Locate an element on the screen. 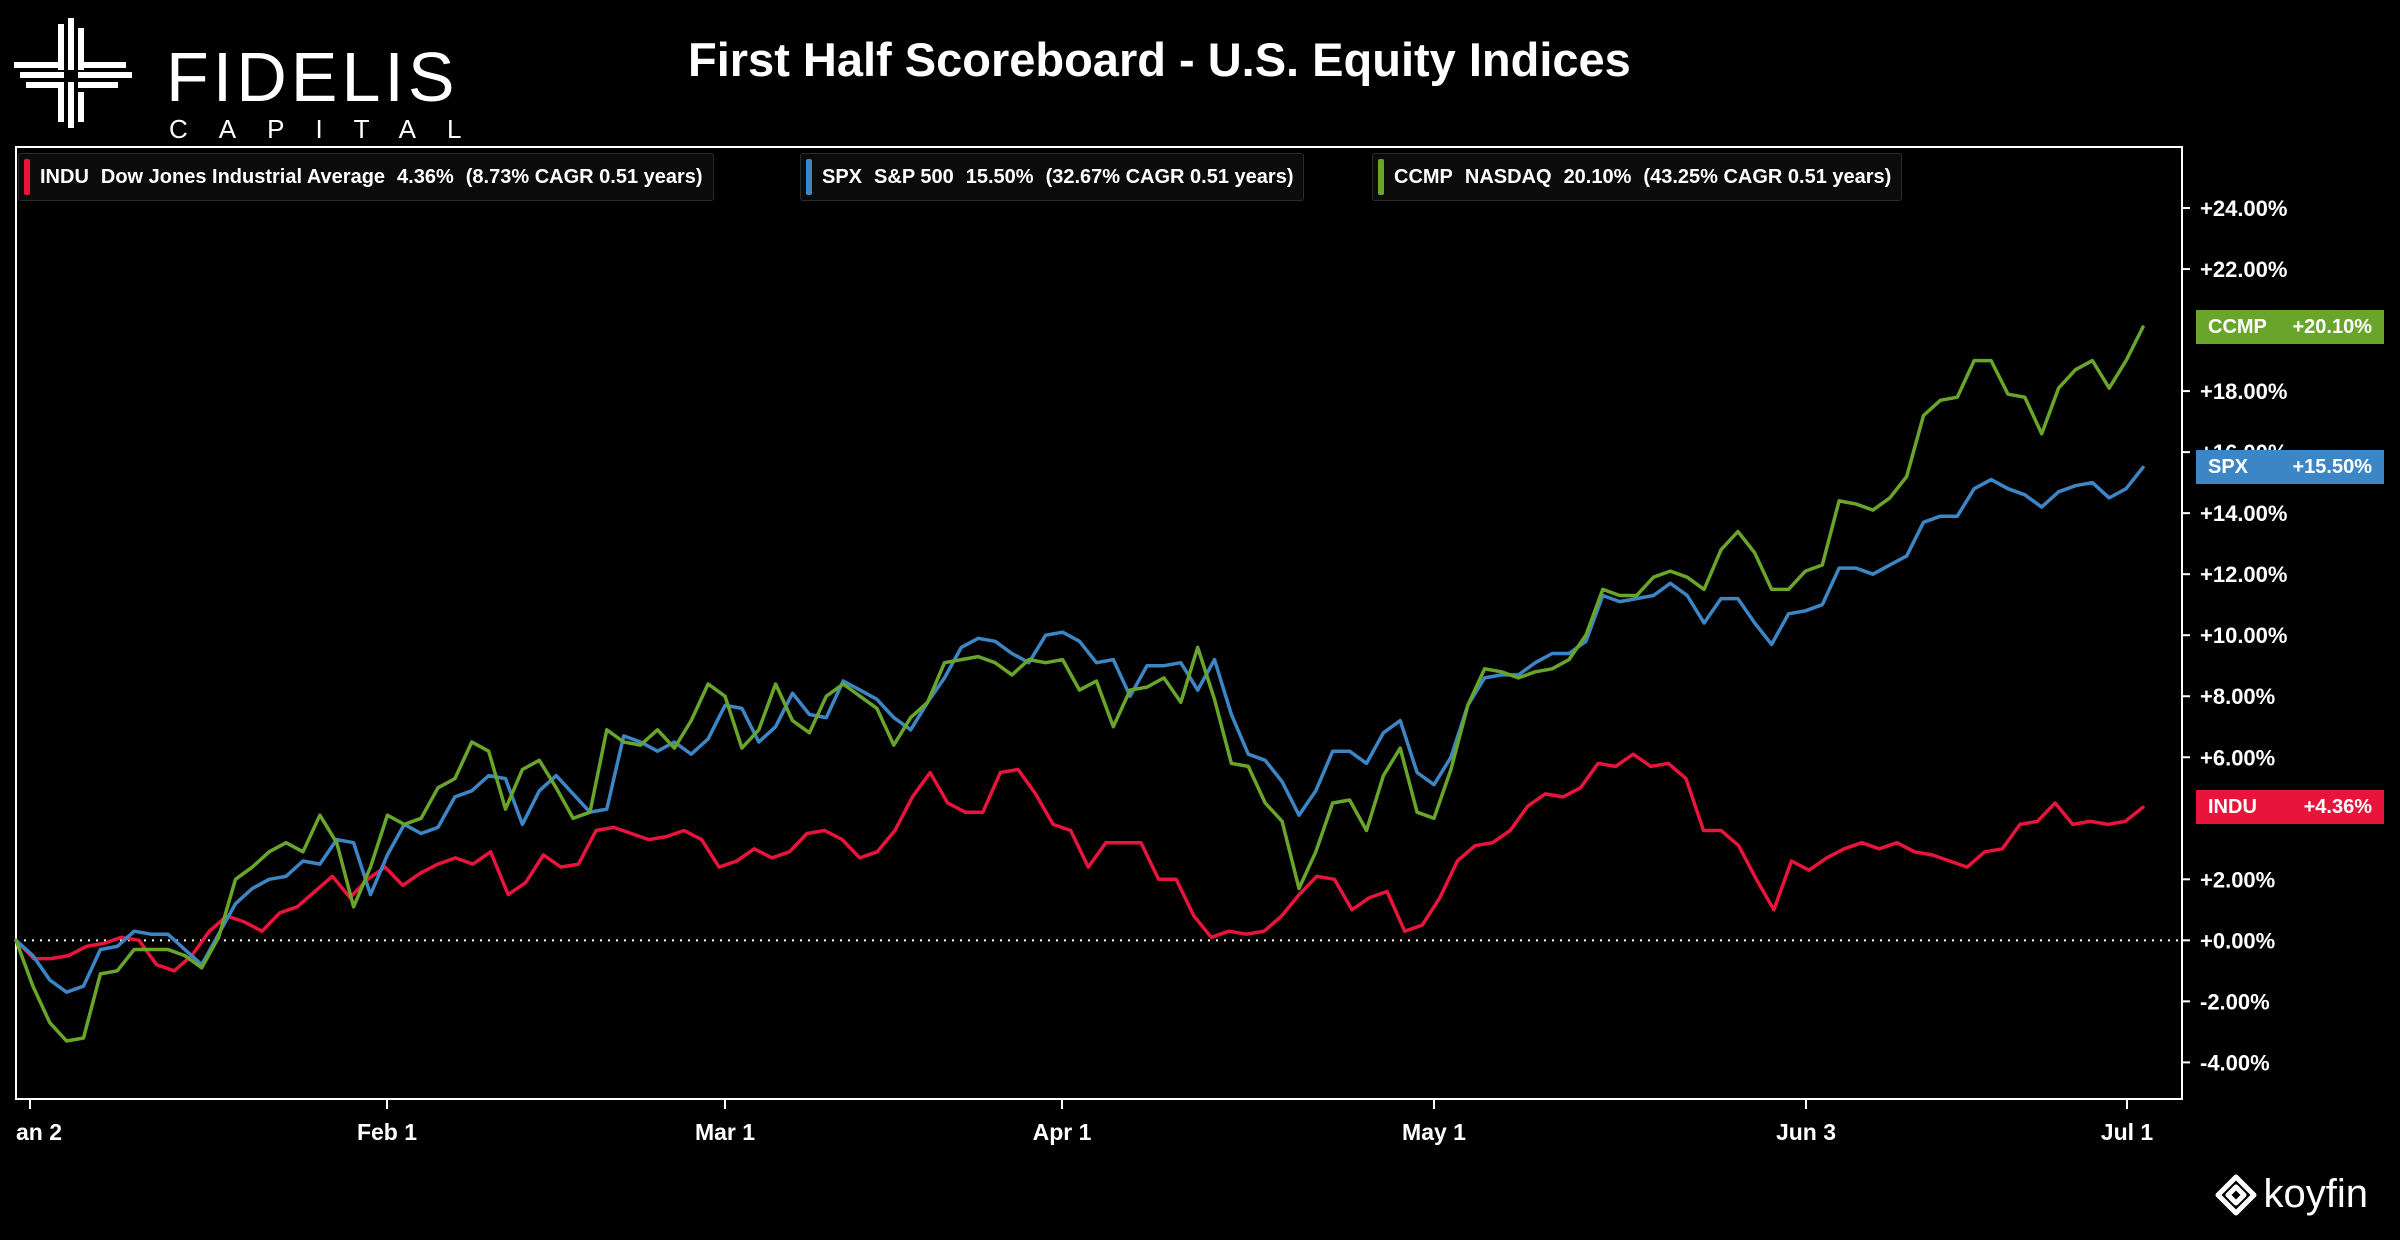  x-axis: an 2 Feb 1 Mar 1 Apr 1 May 1 Jun 3 Jul 1 is located at coordinates (1084, 1122).